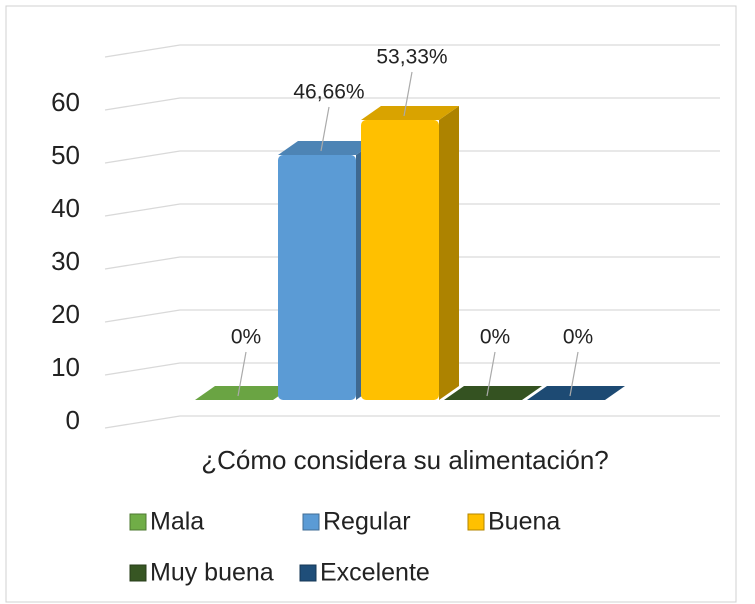 Image resolution: width=755 pixels, height=604 pixels. What do you see at coordinates (328, 92) in the screenshot?
I see `data-label: 46,66%` at bounding box center [328, 92].